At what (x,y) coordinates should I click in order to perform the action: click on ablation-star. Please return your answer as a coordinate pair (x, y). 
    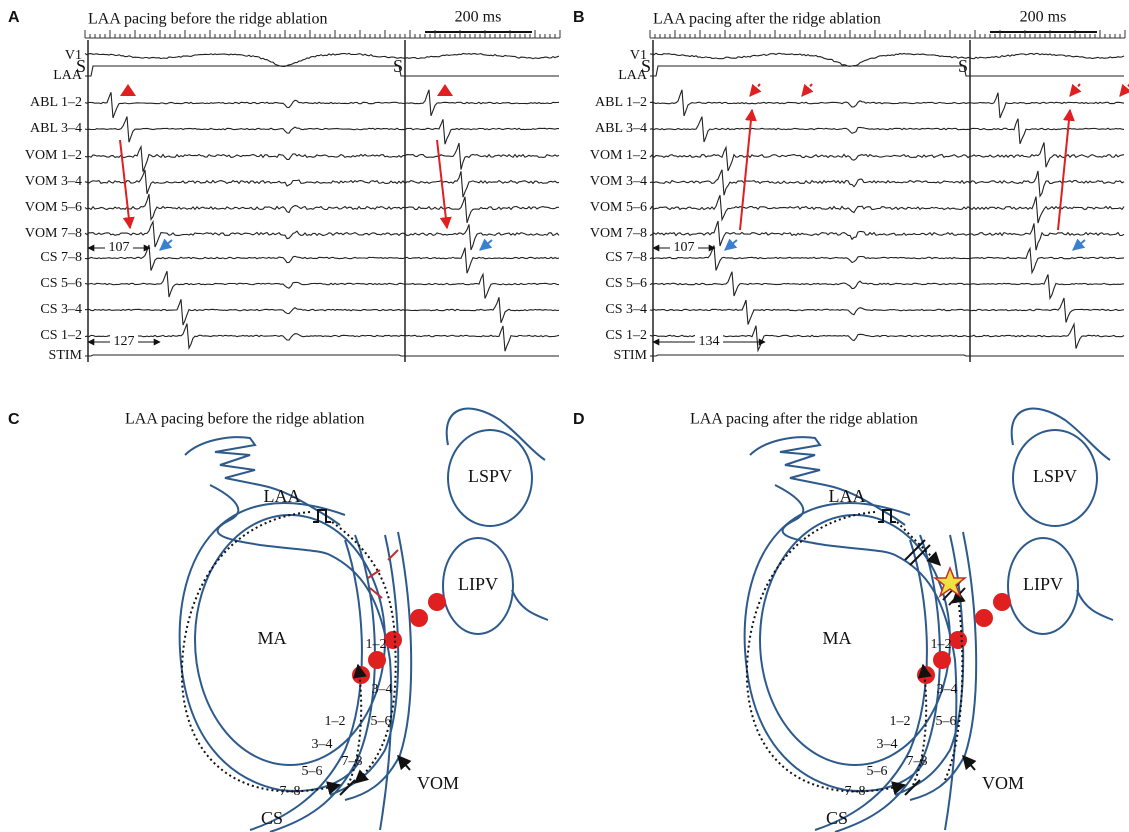
    Looking at the image, I should click on (950, 581).